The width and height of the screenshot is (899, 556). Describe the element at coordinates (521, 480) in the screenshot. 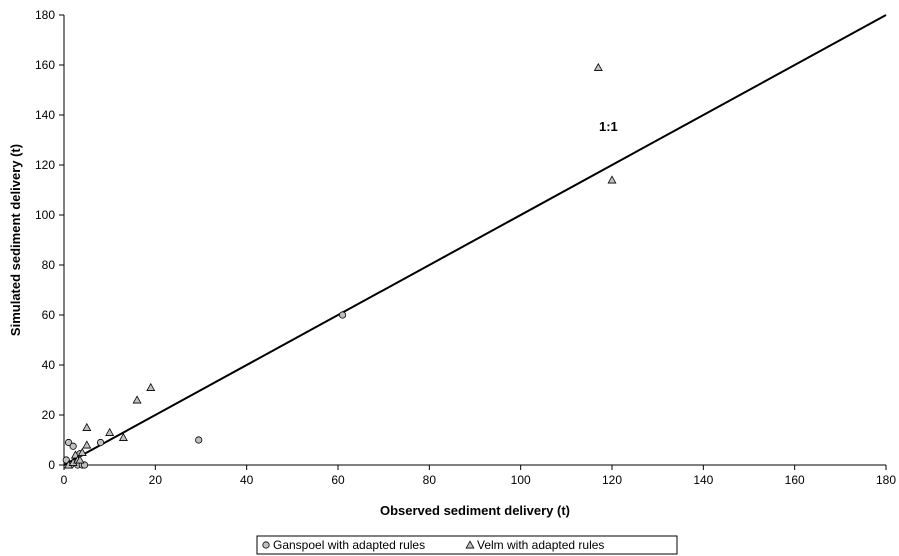

I see `x-tick-label: 100` at that location.